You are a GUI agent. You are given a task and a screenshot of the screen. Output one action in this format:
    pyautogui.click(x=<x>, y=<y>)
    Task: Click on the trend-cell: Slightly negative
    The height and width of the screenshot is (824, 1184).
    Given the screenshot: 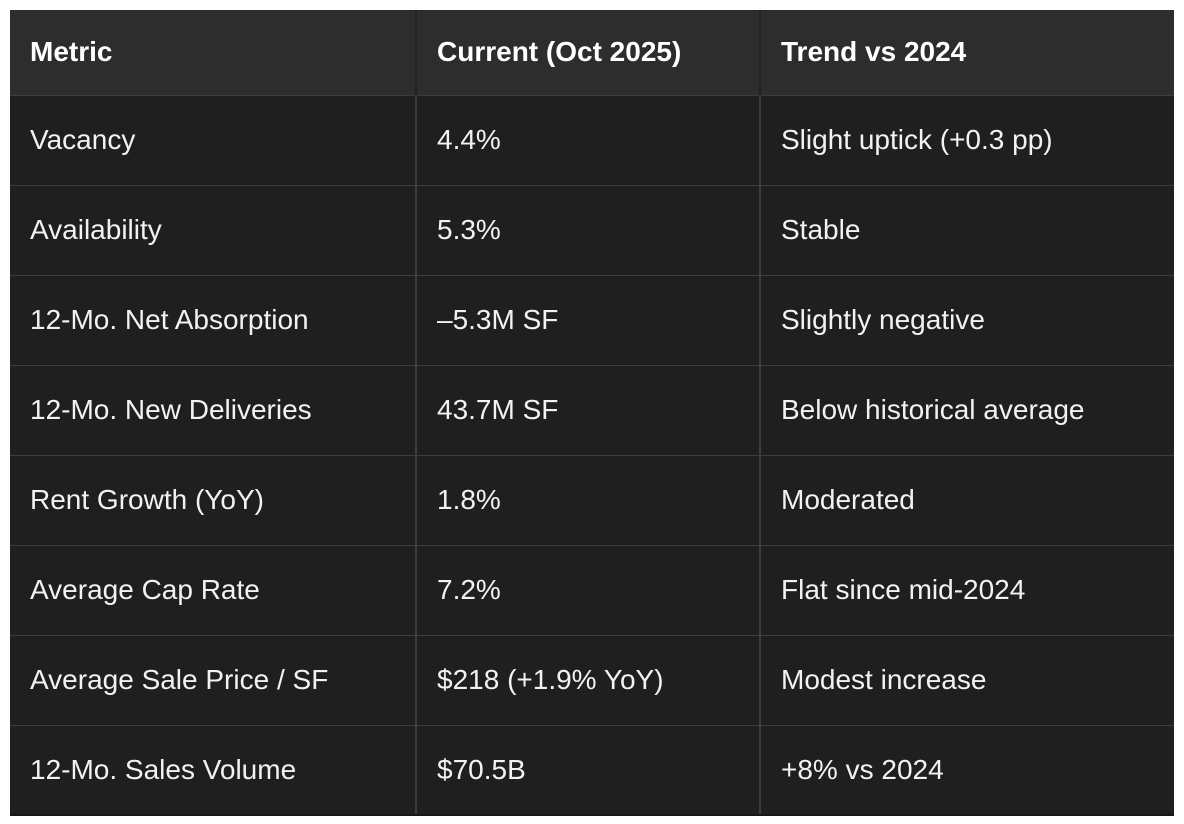 What is the action you would take?
    pyautogui.click(x=966, y=320)
    